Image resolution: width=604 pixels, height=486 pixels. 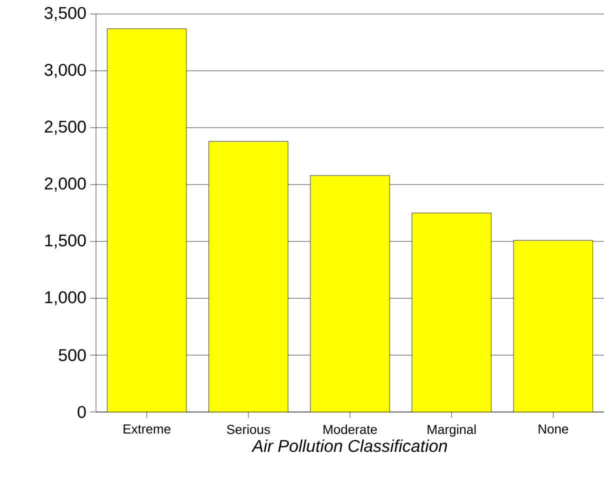 I want to click on x-tick-label: Marginal, so click(x=452, y=430).